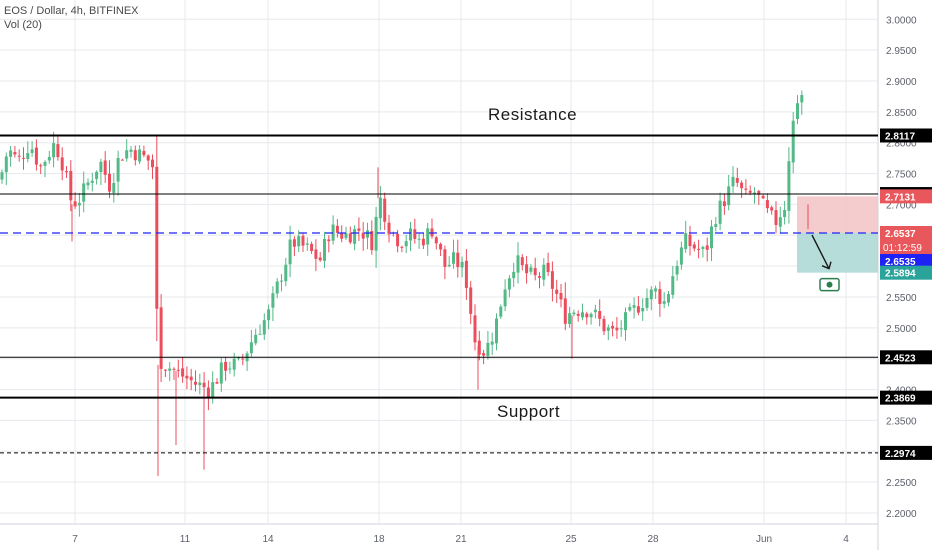  Describe the element at coordinates (900, 234) in the screenshot. I see `entry-line-price-label: 2.6537` at that location.